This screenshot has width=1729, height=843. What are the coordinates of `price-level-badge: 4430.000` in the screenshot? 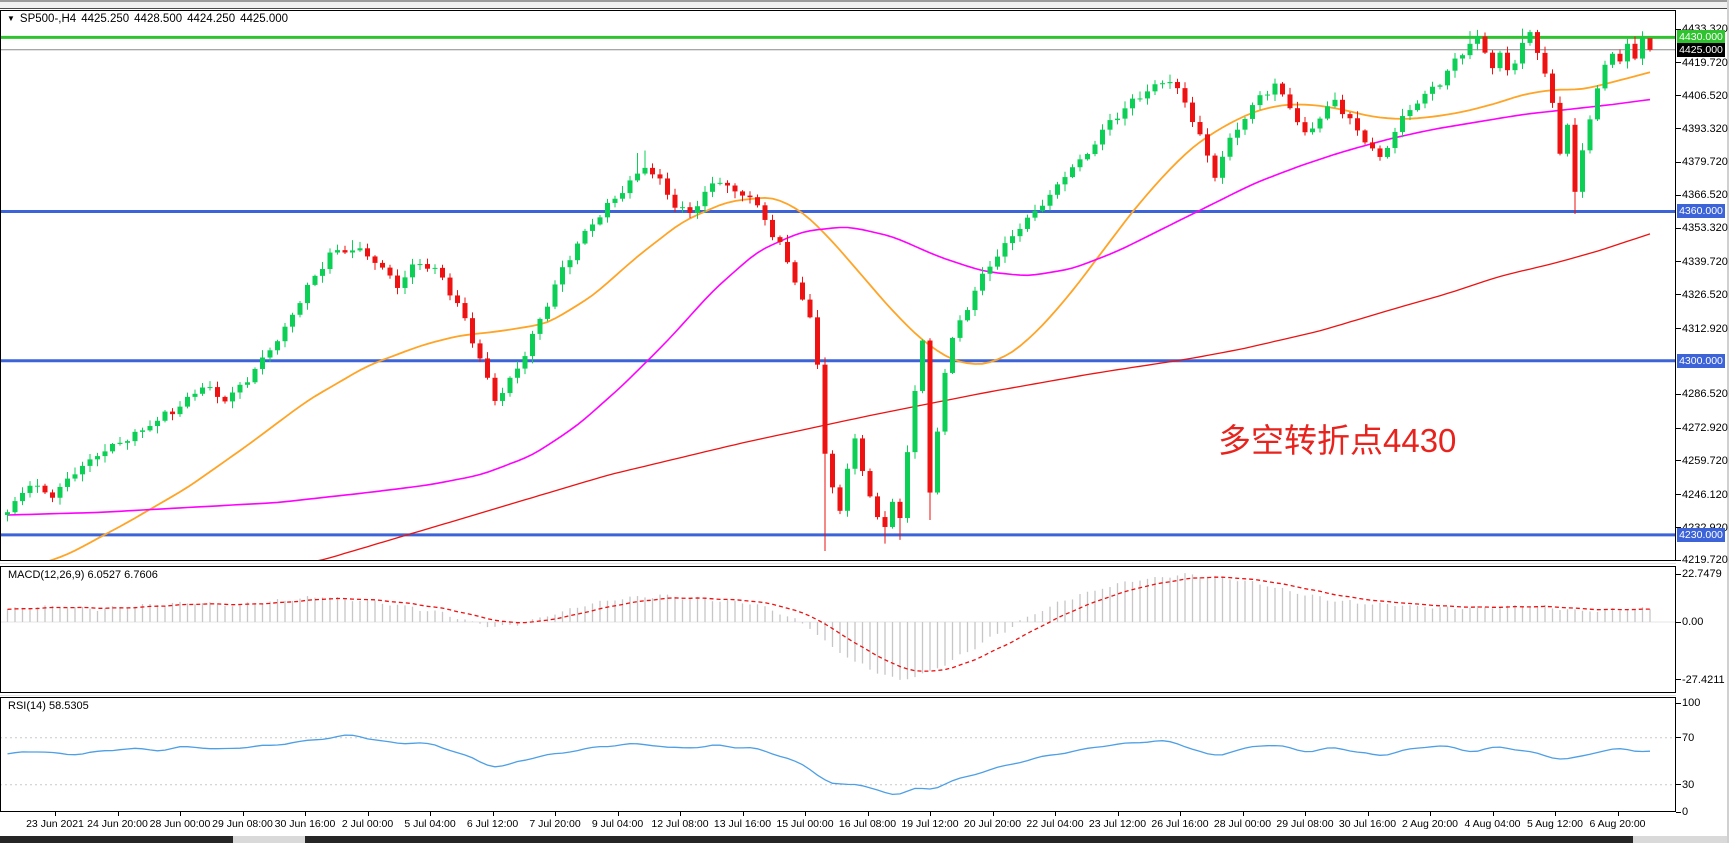 It's located at (1701, 37).